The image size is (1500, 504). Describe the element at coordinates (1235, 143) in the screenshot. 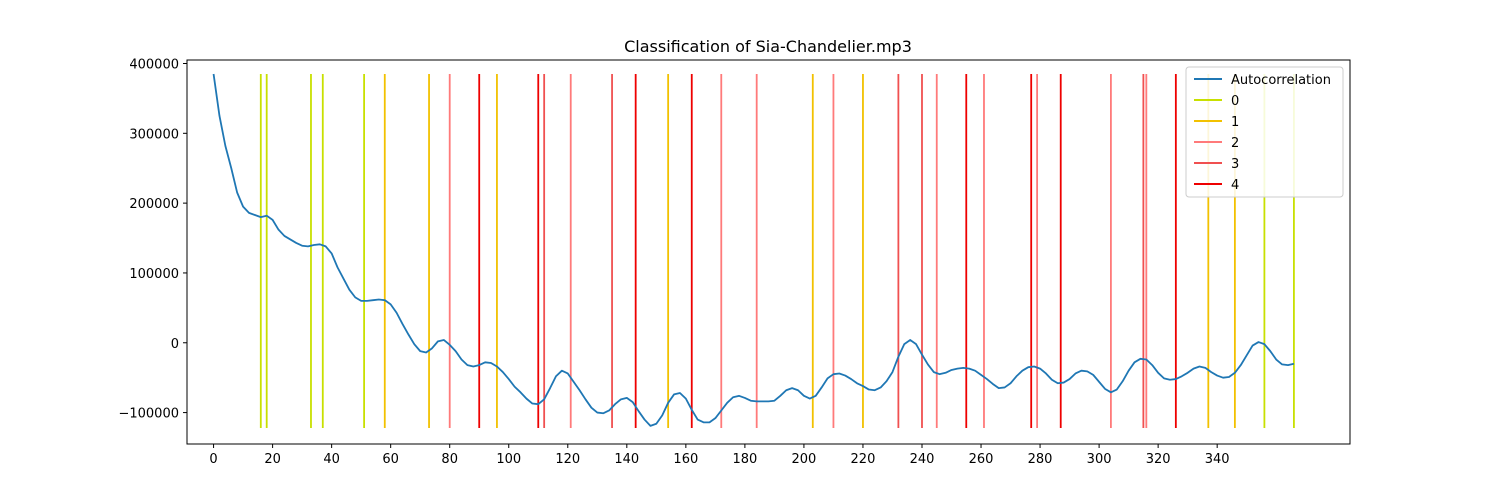

I see `legend-label: 2` at that location.